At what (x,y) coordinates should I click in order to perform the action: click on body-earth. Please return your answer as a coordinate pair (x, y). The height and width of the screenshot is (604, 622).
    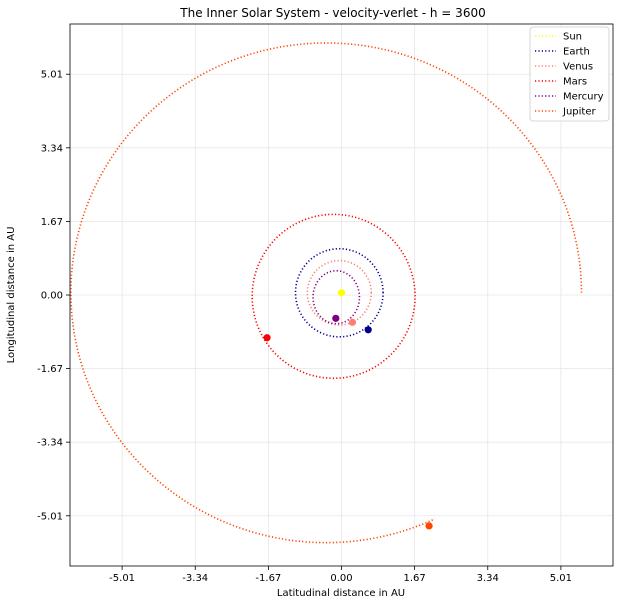
    Looking at the image, I should click on (368, 330).